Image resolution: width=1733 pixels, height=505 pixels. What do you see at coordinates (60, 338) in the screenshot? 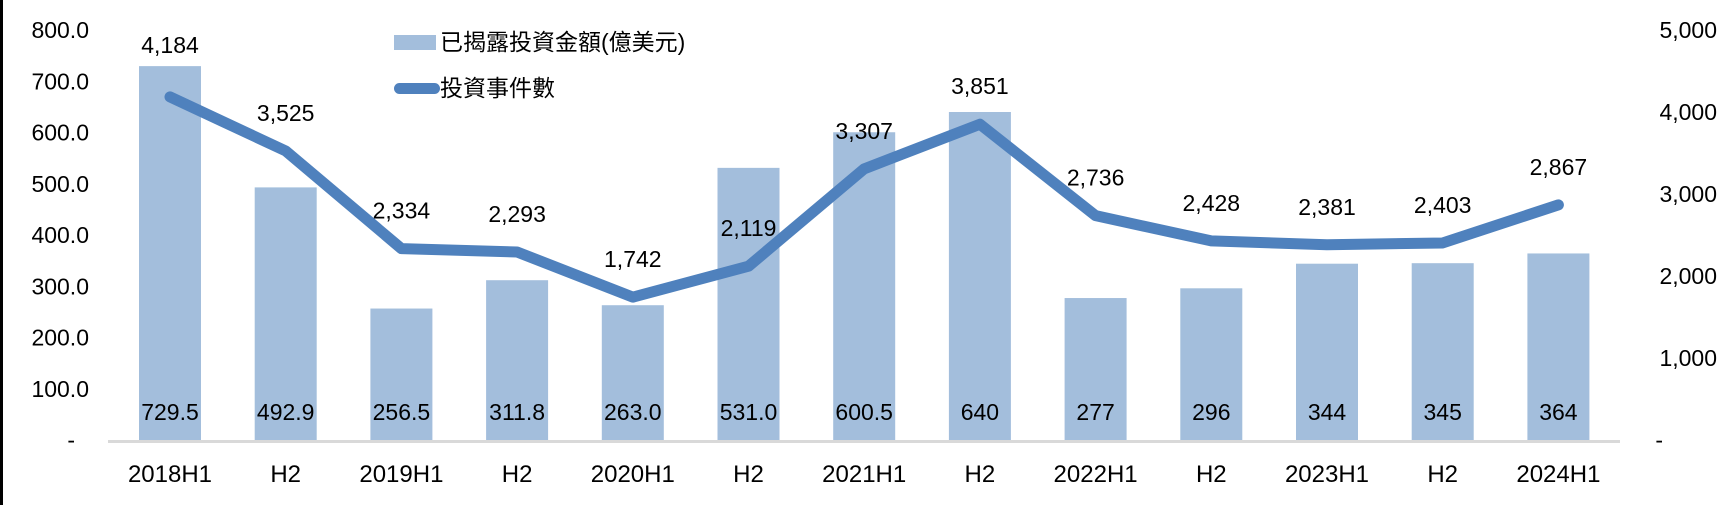
I see `left-axis-tick: 200.0` at bounding box center [60, 338].